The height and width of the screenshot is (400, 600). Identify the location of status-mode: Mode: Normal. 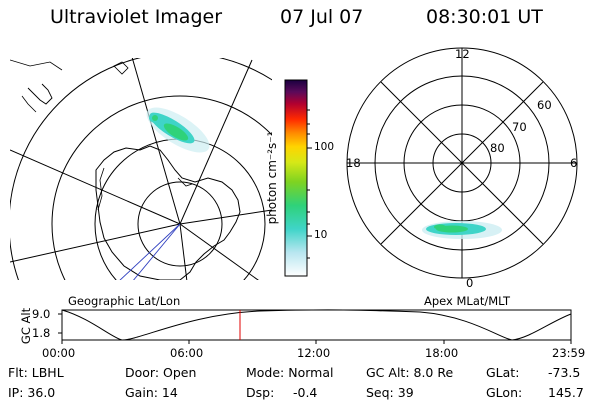
(290, 372).